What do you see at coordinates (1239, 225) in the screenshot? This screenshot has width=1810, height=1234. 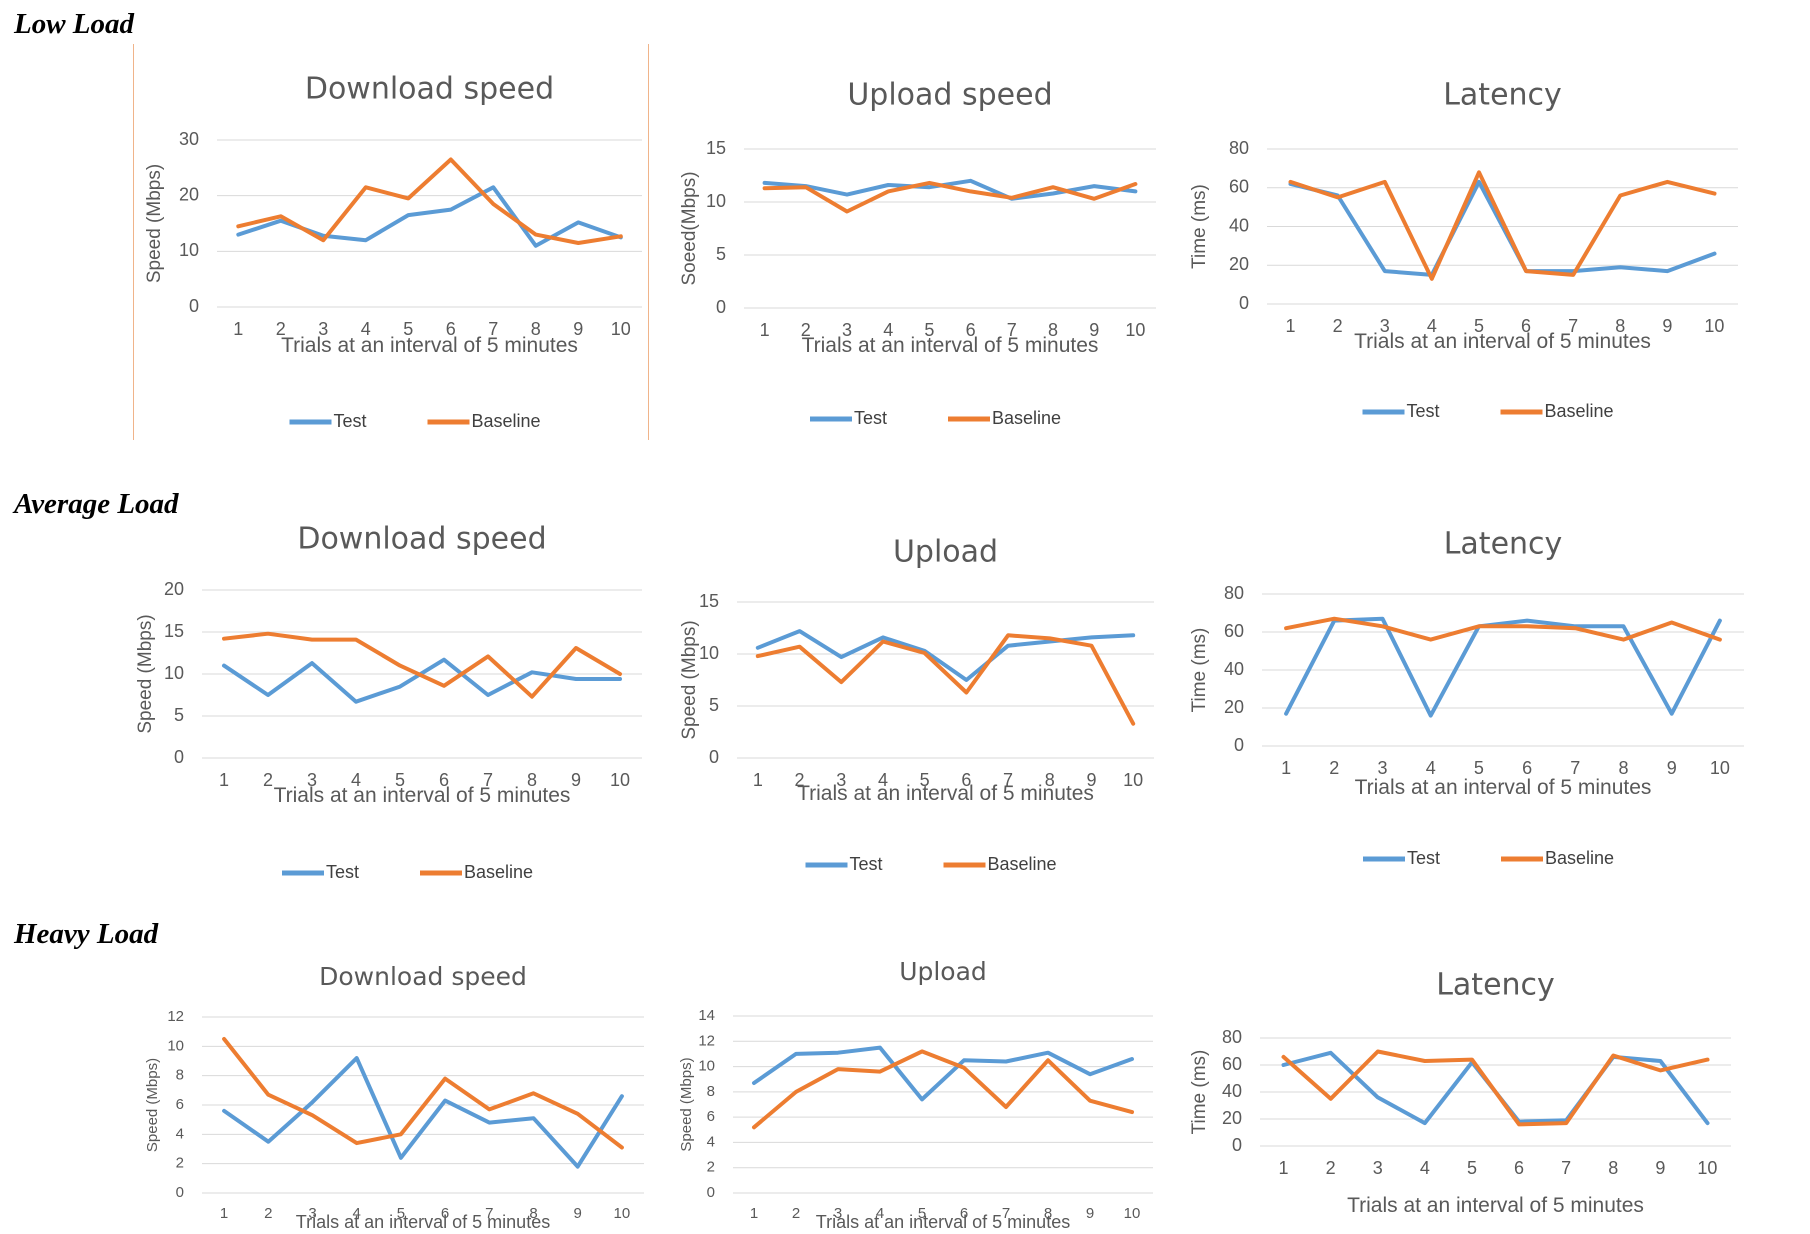 I see `y-tick-label: 40` at bounding box center [1239, 225].